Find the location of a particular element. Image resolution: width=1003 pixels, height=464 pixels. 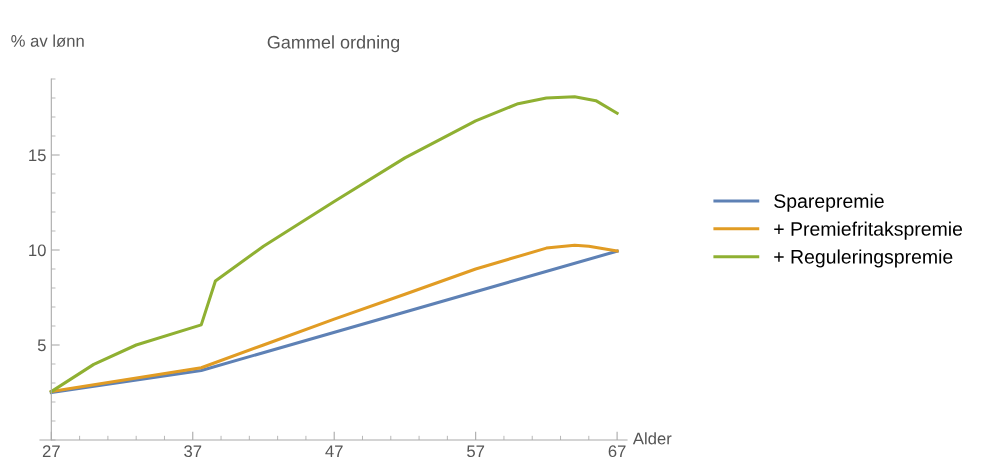

x-axis-title: Alder is located at coordinates (652, 438).